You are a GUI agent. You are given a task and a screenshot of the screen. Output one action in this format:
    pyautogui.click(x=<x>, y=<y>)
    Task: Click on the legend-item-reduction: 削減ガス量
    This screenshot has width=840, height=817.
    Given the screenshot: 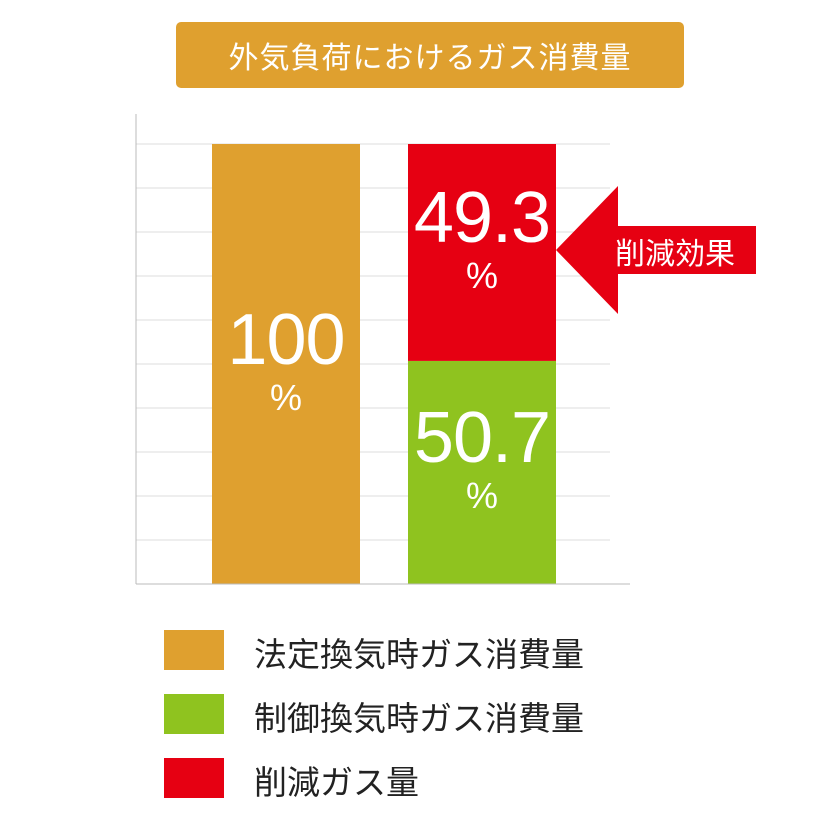 What is the action you would take?
    pyautogui.click(x=414, y=778)
    